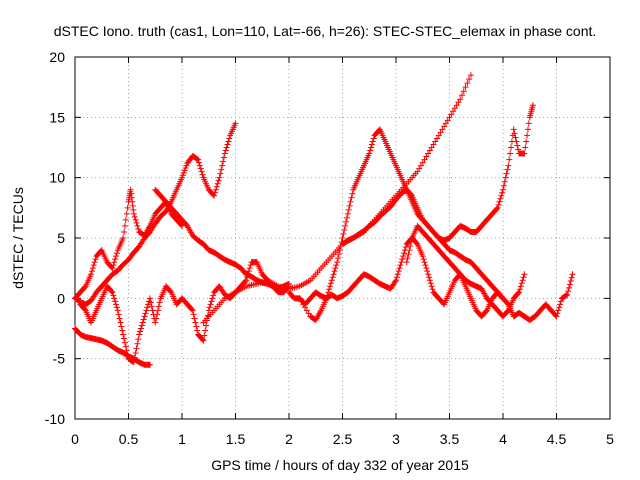 The height and width of the screenshot is (480, 640). Describe the element at coordinates (18, 238) in the screenshot. I see `y-axis-label: dSTEC / TECUs` at that location.